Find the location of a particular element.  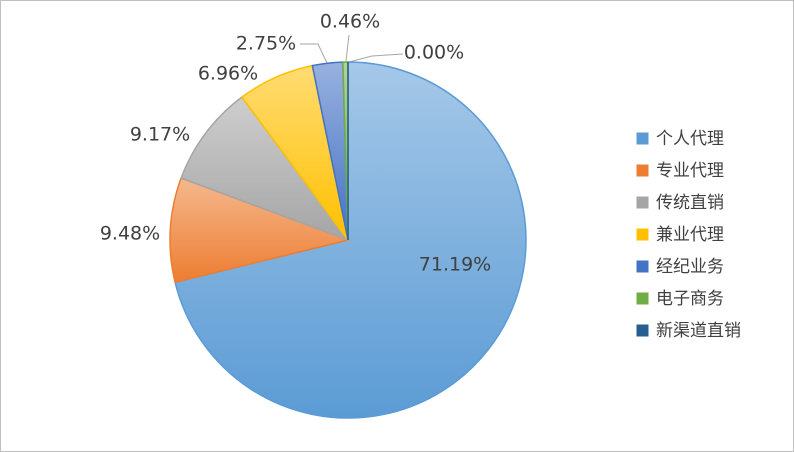

data-label: 0.46% is located at coordinates (350, 22).